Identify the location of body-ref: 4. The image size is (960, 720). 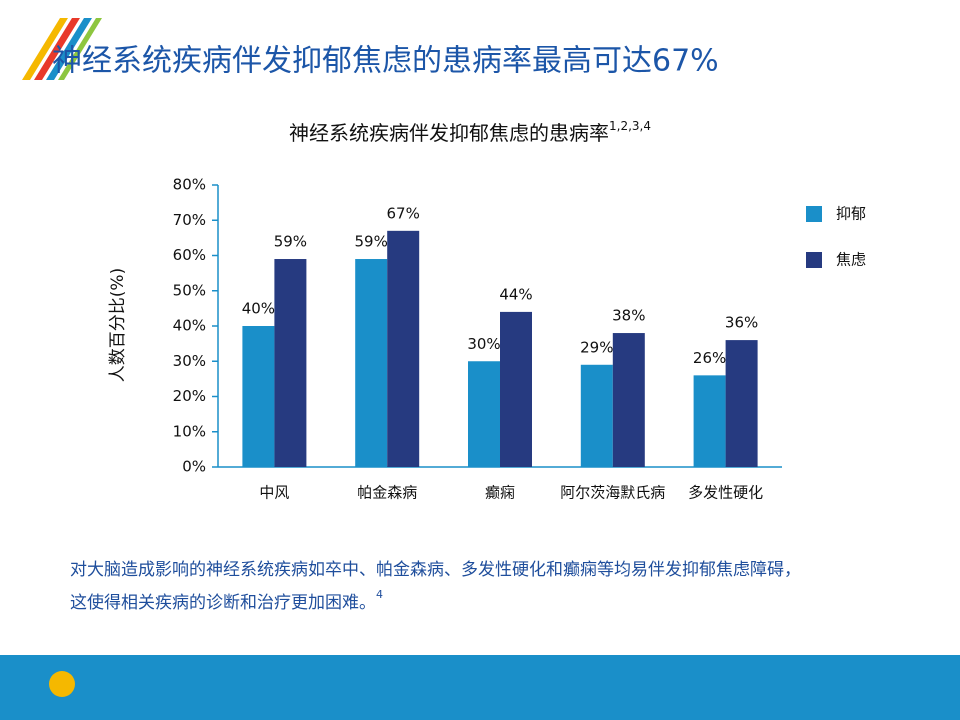
(379, 594).